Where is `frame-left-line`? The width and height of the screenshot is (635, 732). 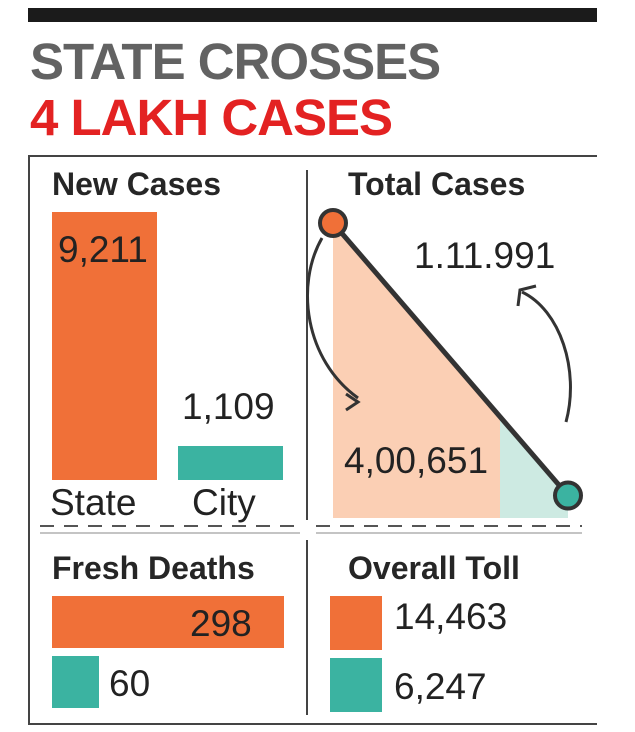
frame-left-line is located at coordinates (29, 440).